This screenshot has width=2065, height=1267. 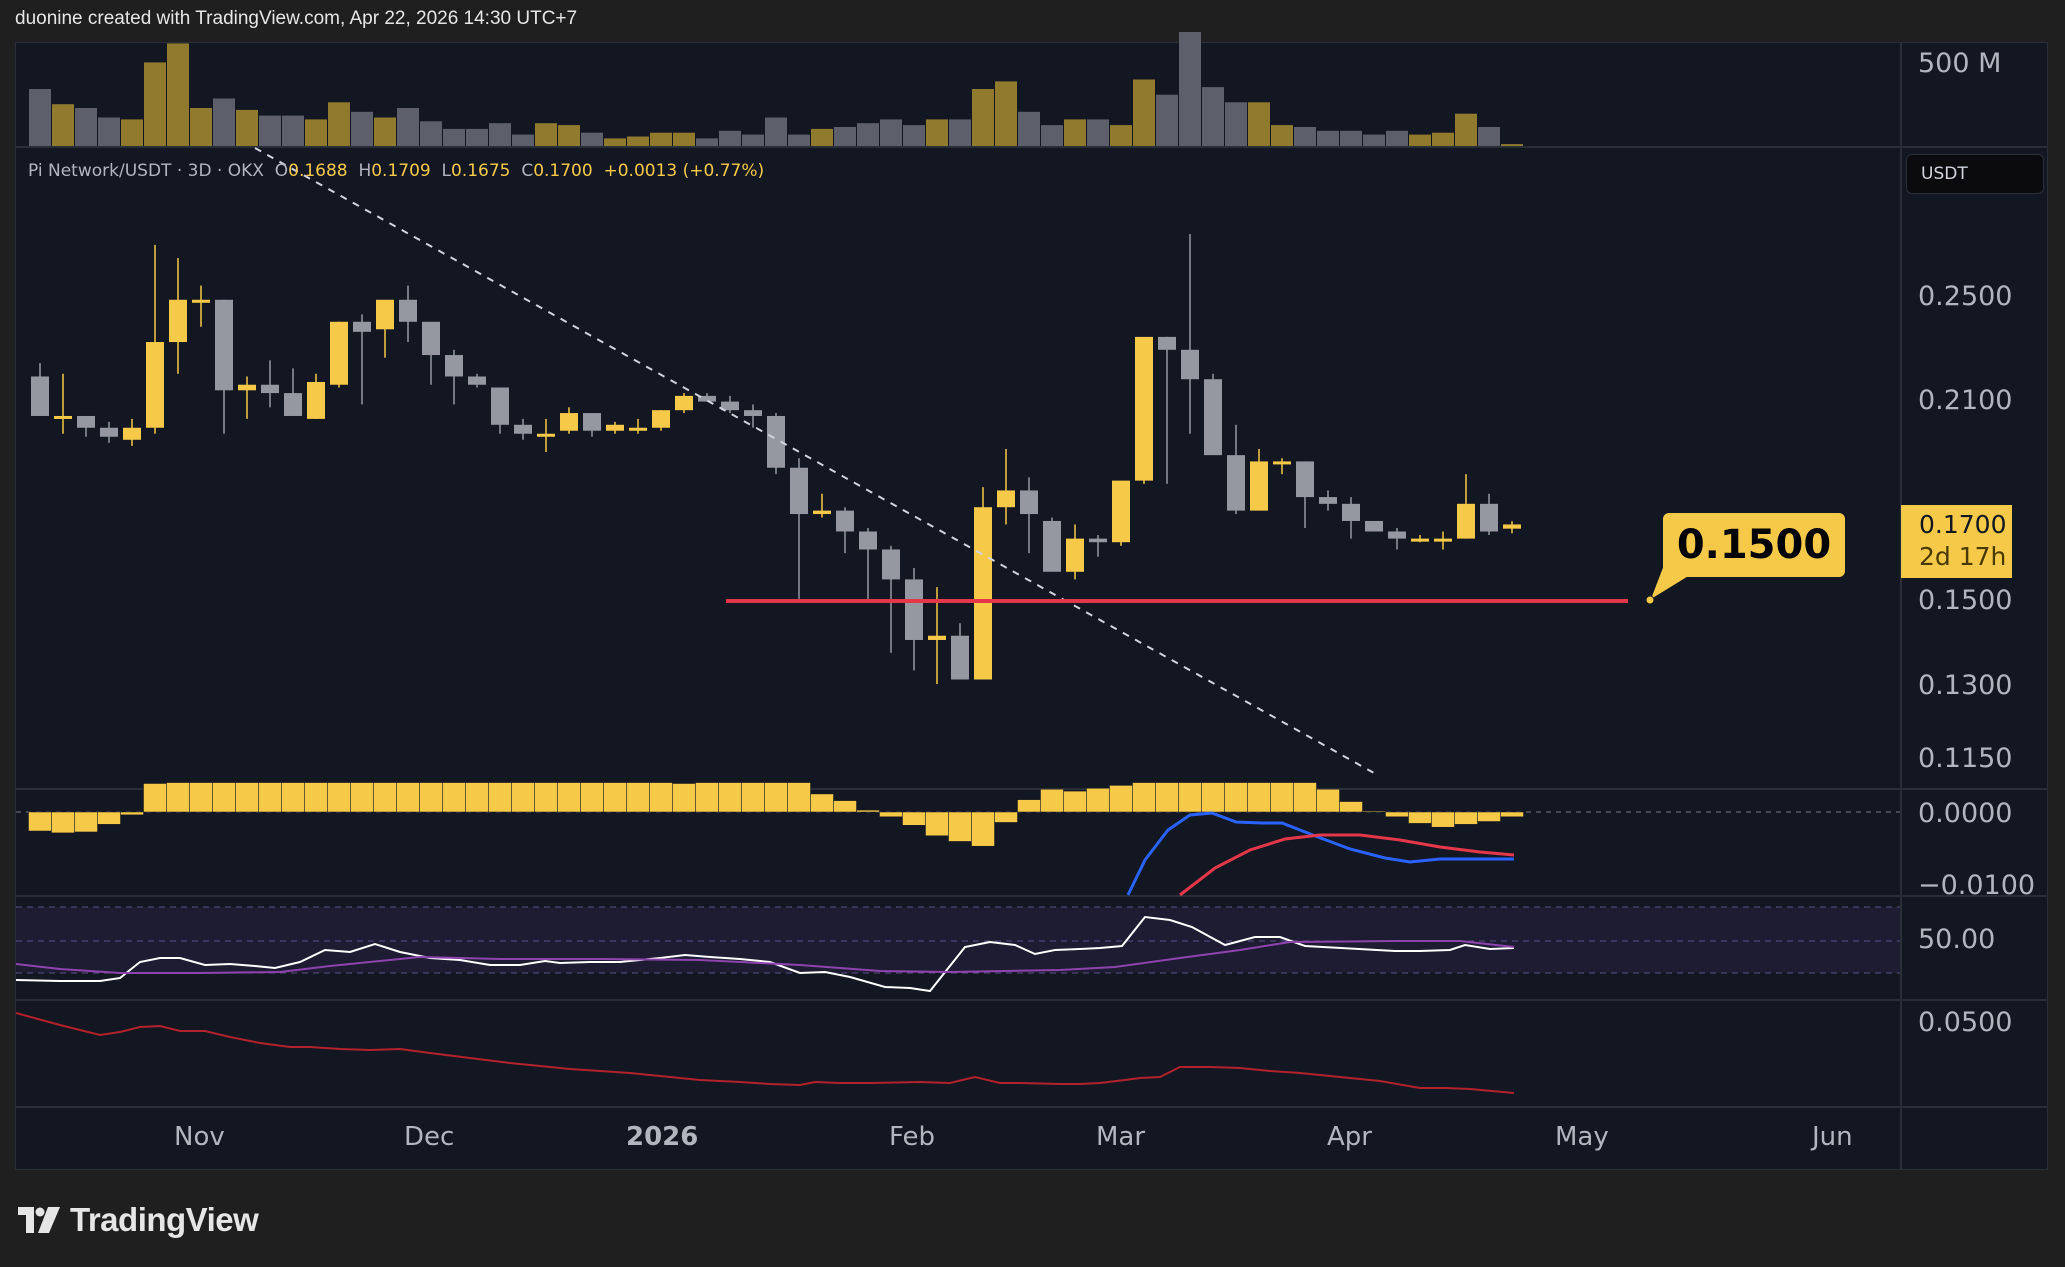 What do you see at coordinates (1965, 1022) in the screenshot?
I see `bottom-indicator-tick: 0.0500` at bounding box center [1965, 1022].